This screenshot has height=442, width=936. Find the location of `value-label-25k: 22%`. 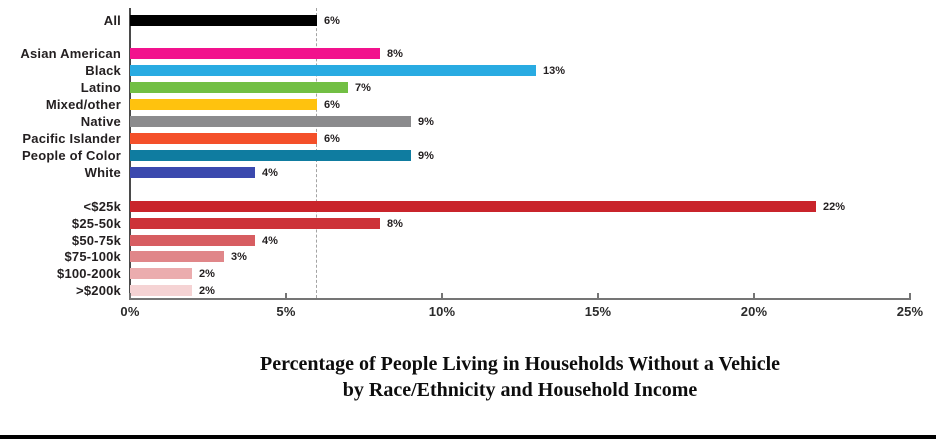

value-label-25k: 22% is located at coordinates (834, 207).